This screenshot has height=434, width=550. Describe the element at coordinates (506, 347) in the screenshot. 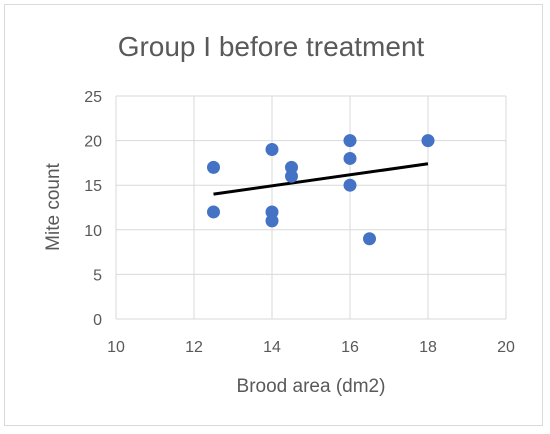

I see `x-tick-label: 20` at that location.